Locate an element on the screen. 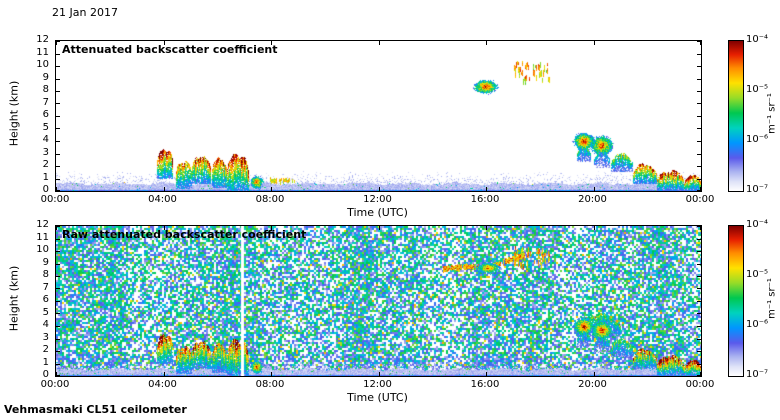 This screenshot has width=780, height=420. y-tick-label: 1 is located at coordinates (45, 177).